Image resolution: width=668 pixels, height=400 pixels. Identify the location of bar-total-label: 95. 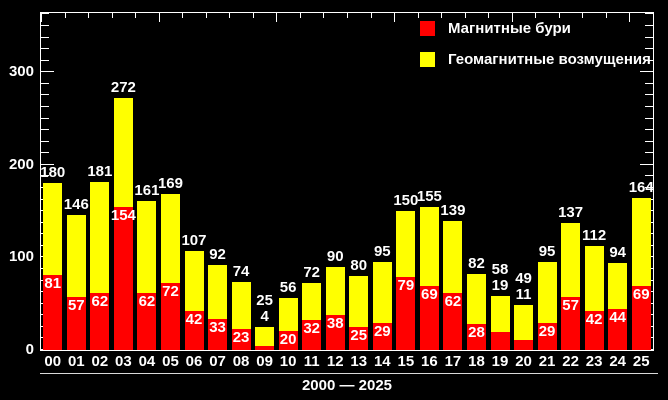
(382, 252).